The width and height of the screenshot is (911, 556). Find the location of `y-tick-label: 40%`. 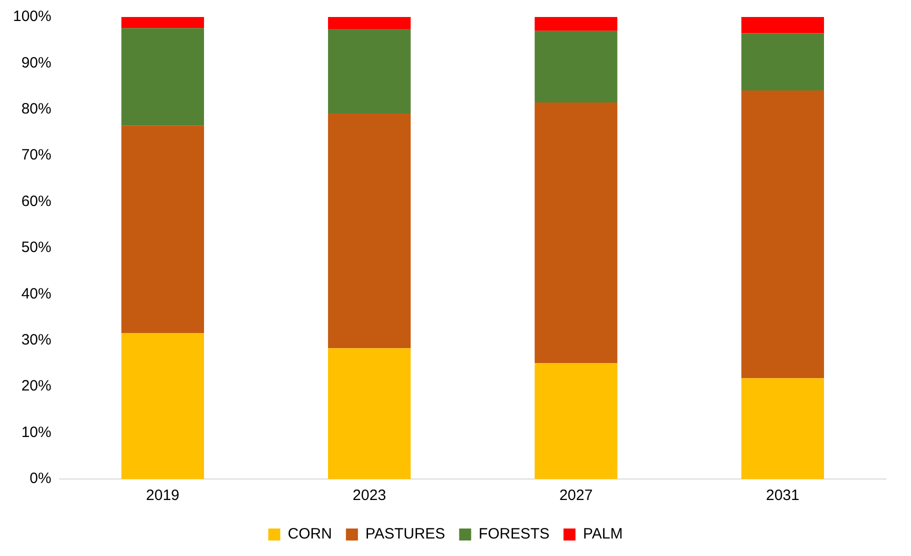

y-tick-label: 40% is located at coordinates (36, 293).